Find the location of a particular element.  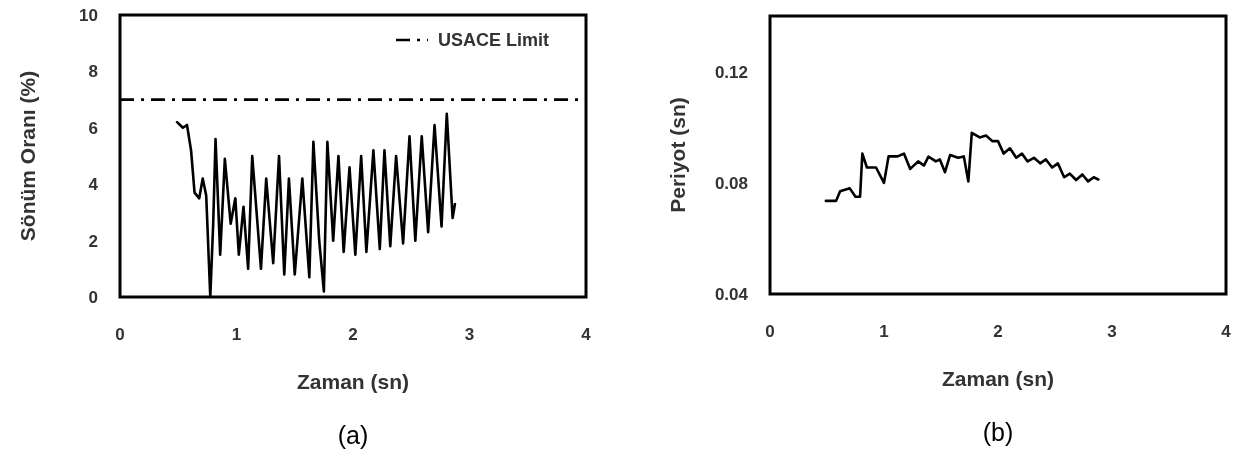

text: (b) is located at coordinates (998, 432).